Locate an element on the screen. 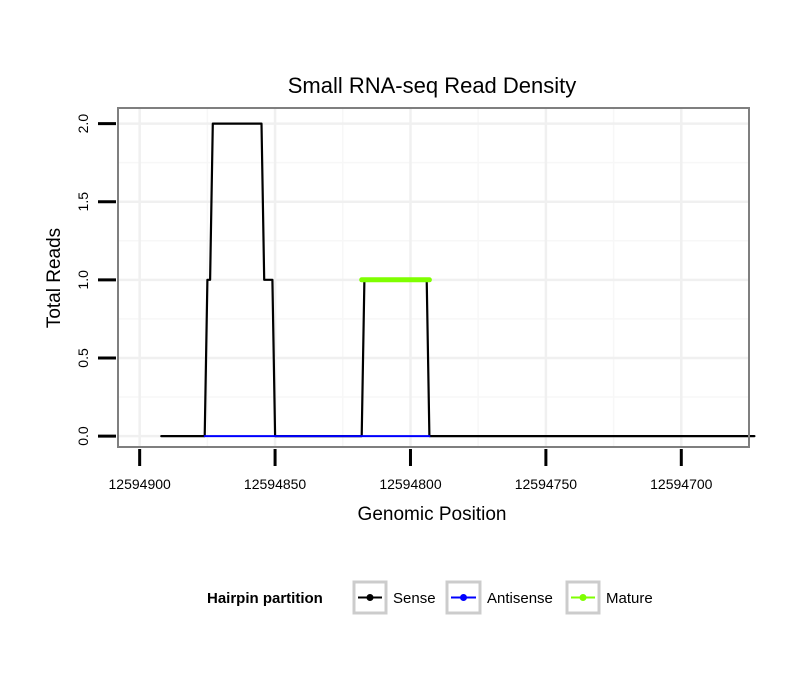 This screenshot has height=690, width=810. y-axis: 0.0 0.5 1.0 1.5 2.0 is located at coordinates (95, 280).